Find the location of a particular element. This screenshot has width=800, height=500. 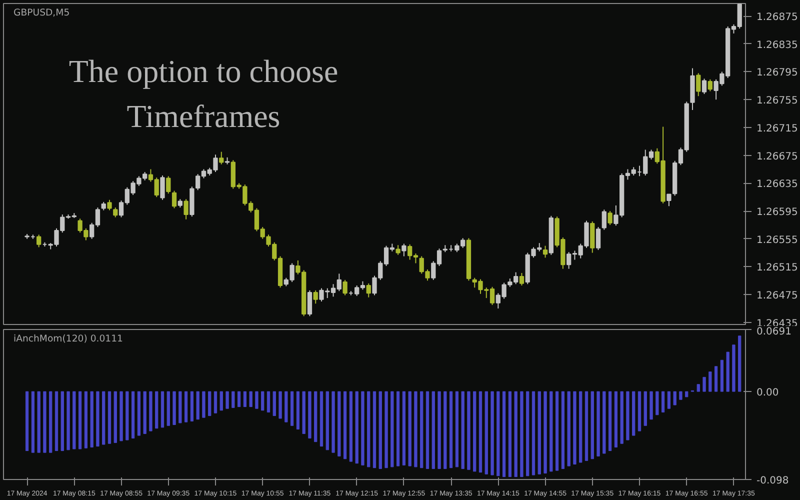

annotation: The option to choose Timeframes is located at coordinates (203, 93).